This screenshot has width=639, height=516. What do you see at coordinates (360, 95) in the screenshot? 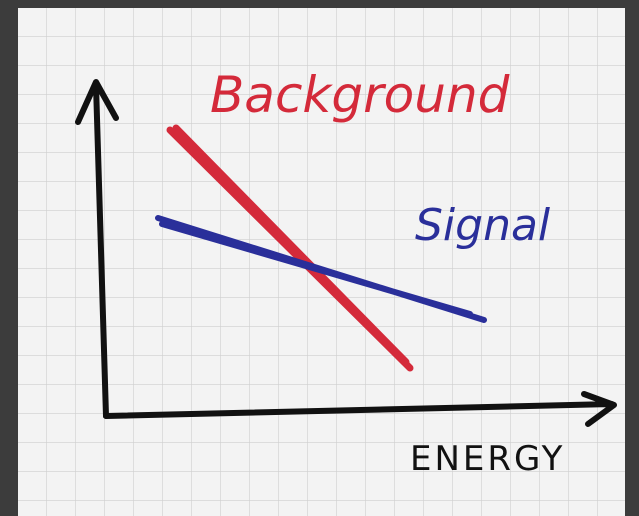
I see `background-label: Background` at bounding box center [360, 95].